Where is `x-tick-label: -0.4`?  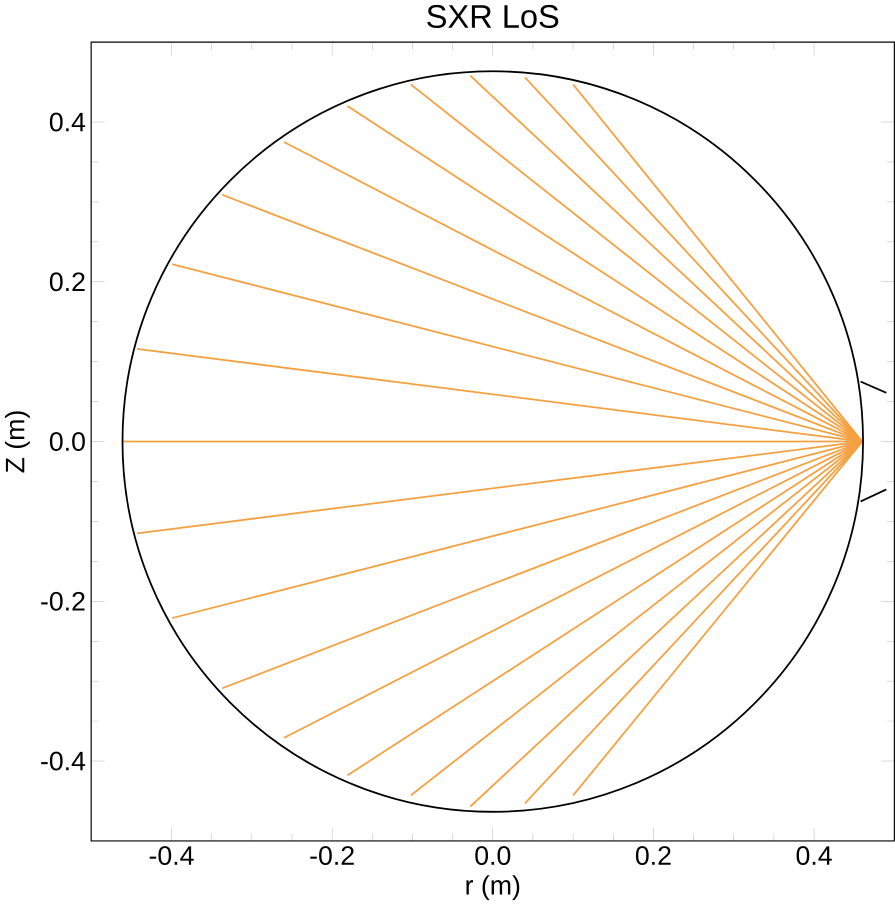 x-tick-label: -0.4 is located at coordinates (172, 856).